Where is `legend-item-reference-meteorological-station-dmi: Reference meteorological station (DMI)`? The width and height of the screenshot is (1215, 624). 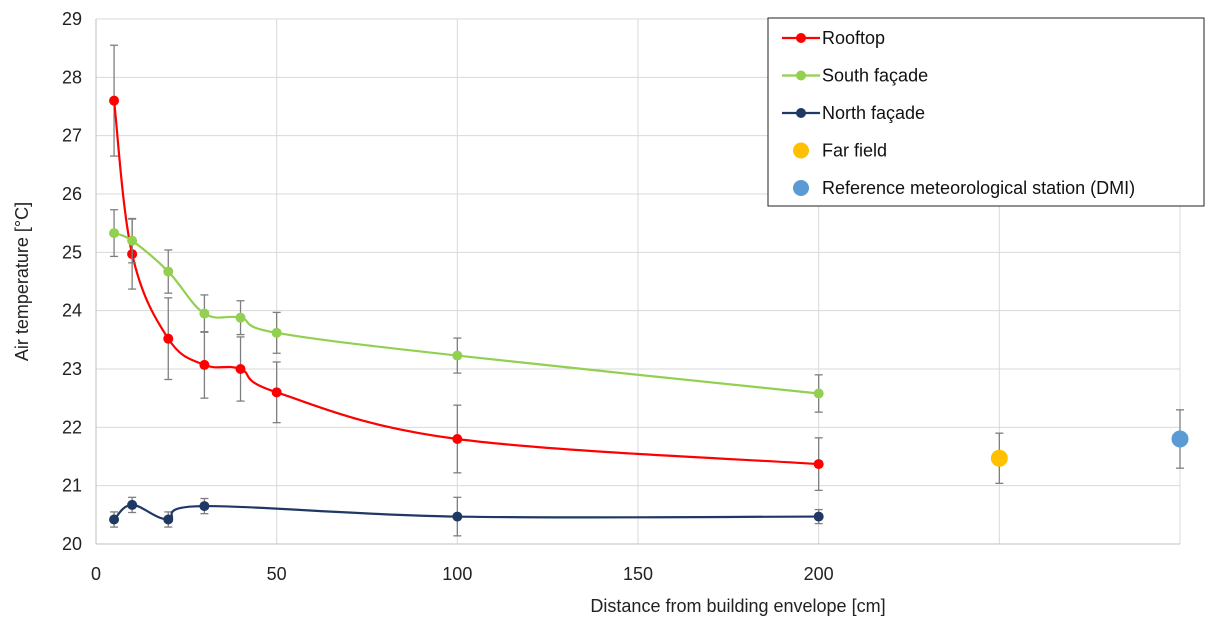 legend-item-reference-meteorological-station-dmi: Reference meteorological station (DMI) is located at coordinates (964, 188).